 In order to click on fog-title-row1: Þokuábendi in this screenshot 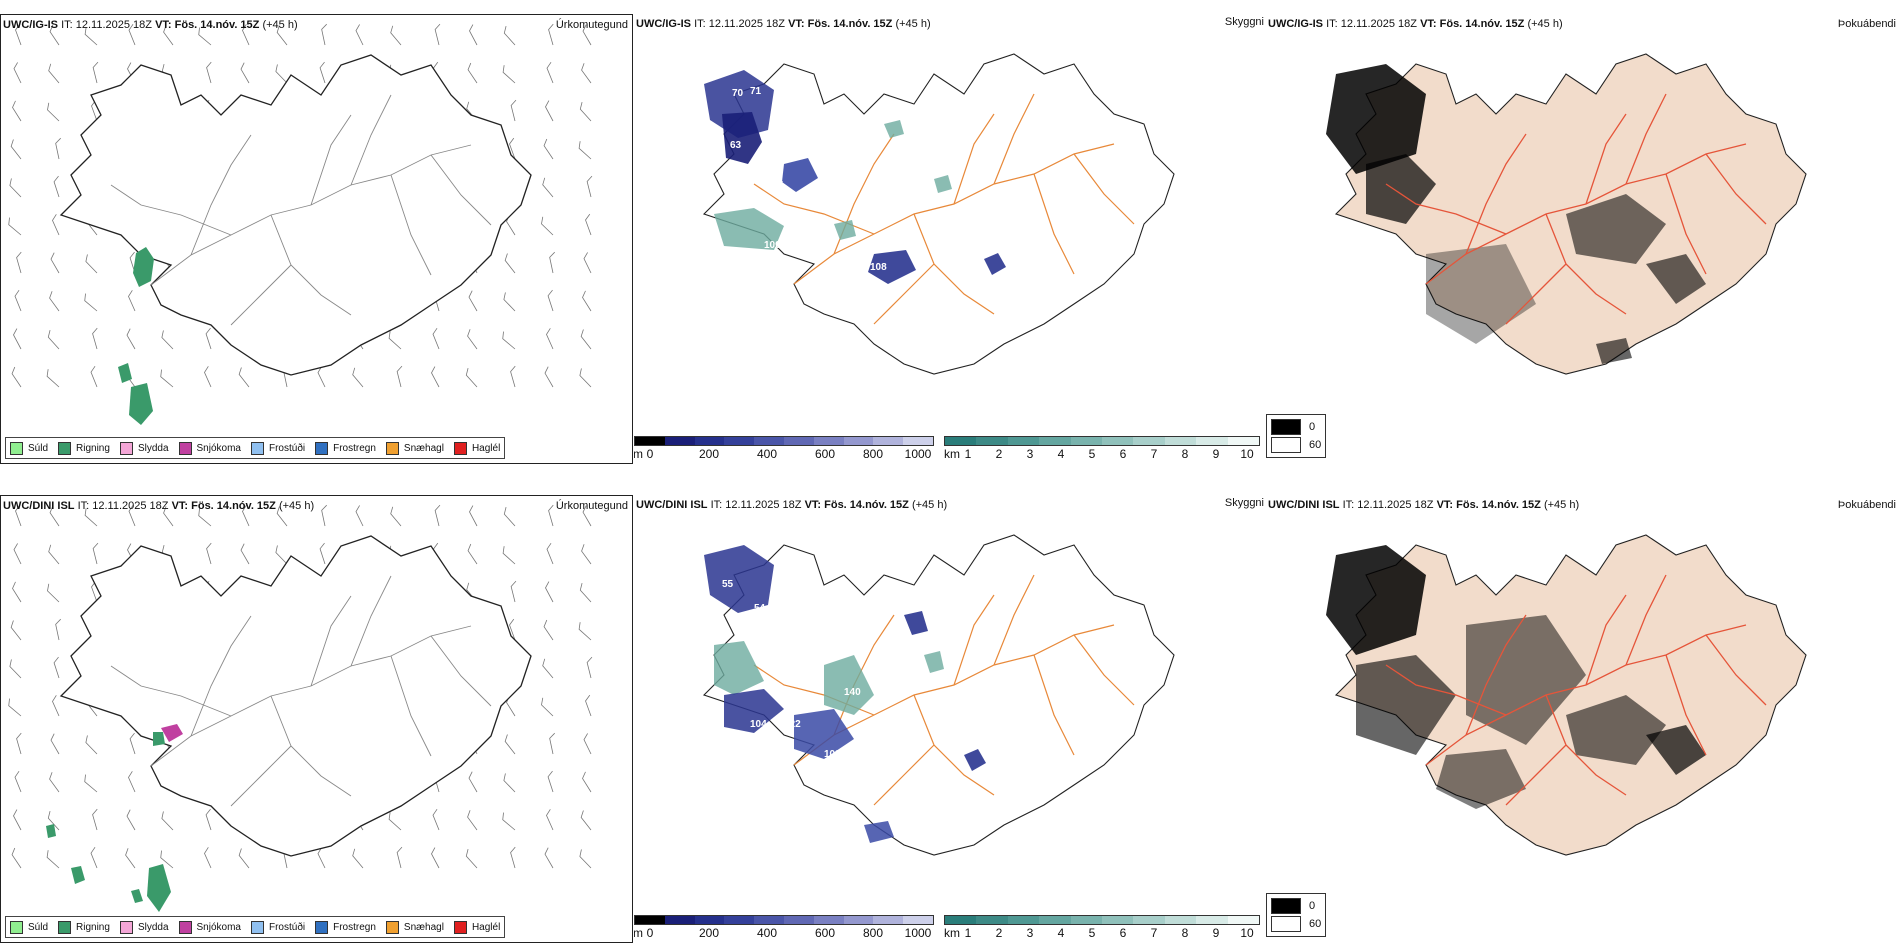, I will do `click(1866, 24)`.